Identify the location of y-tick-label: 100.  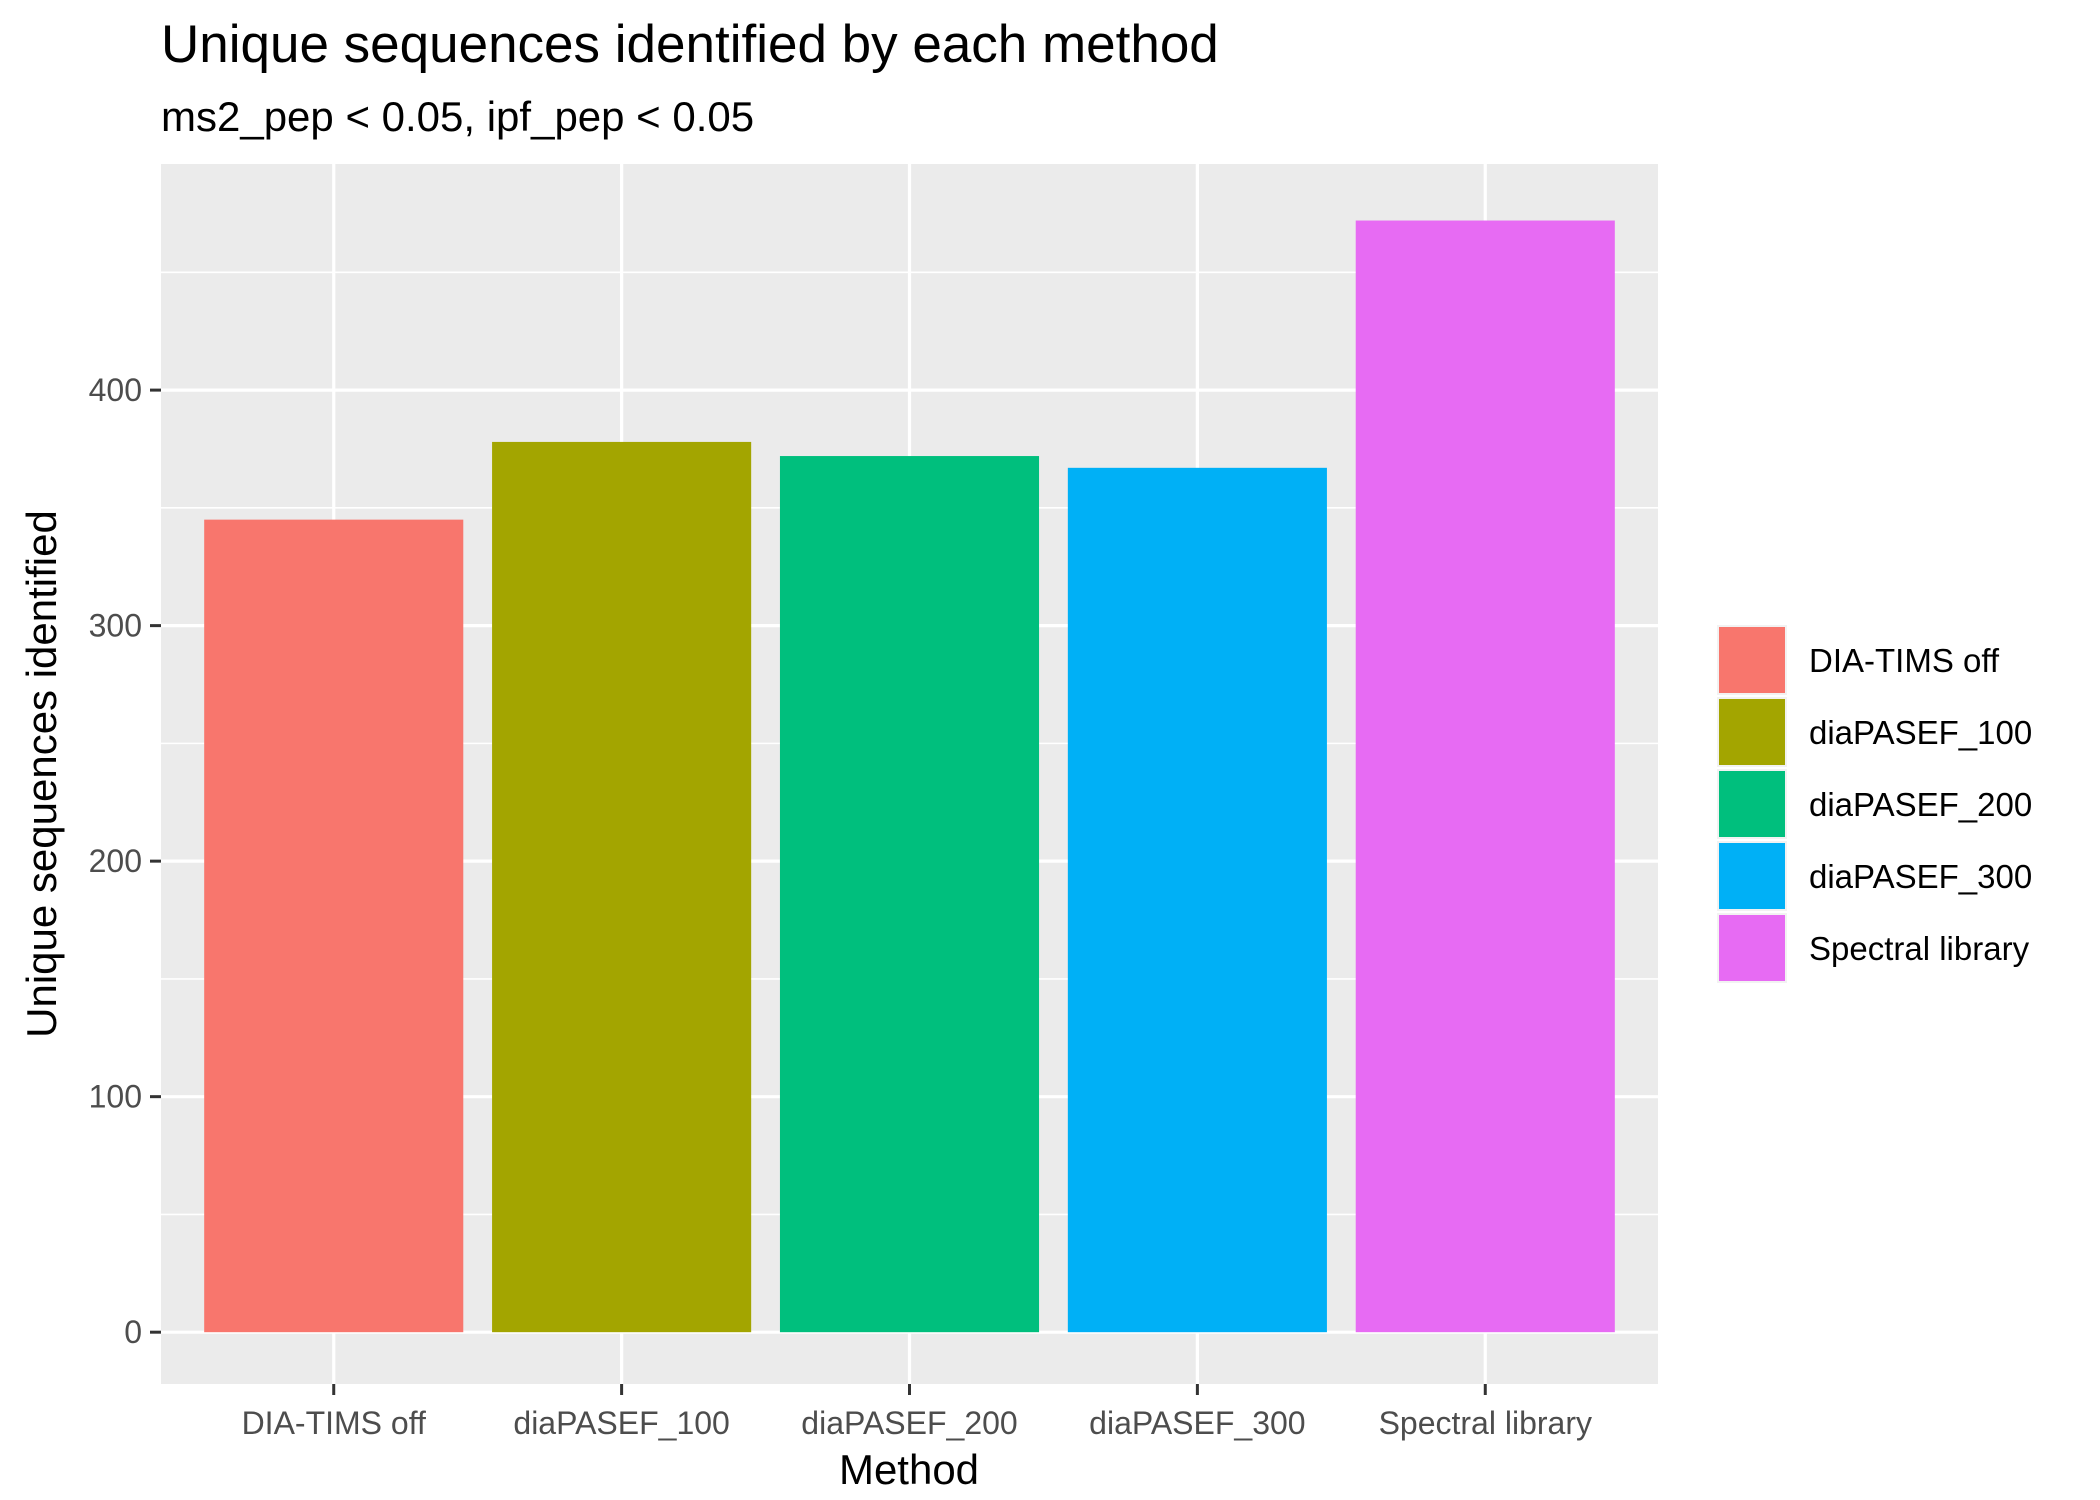
(115, 1097).